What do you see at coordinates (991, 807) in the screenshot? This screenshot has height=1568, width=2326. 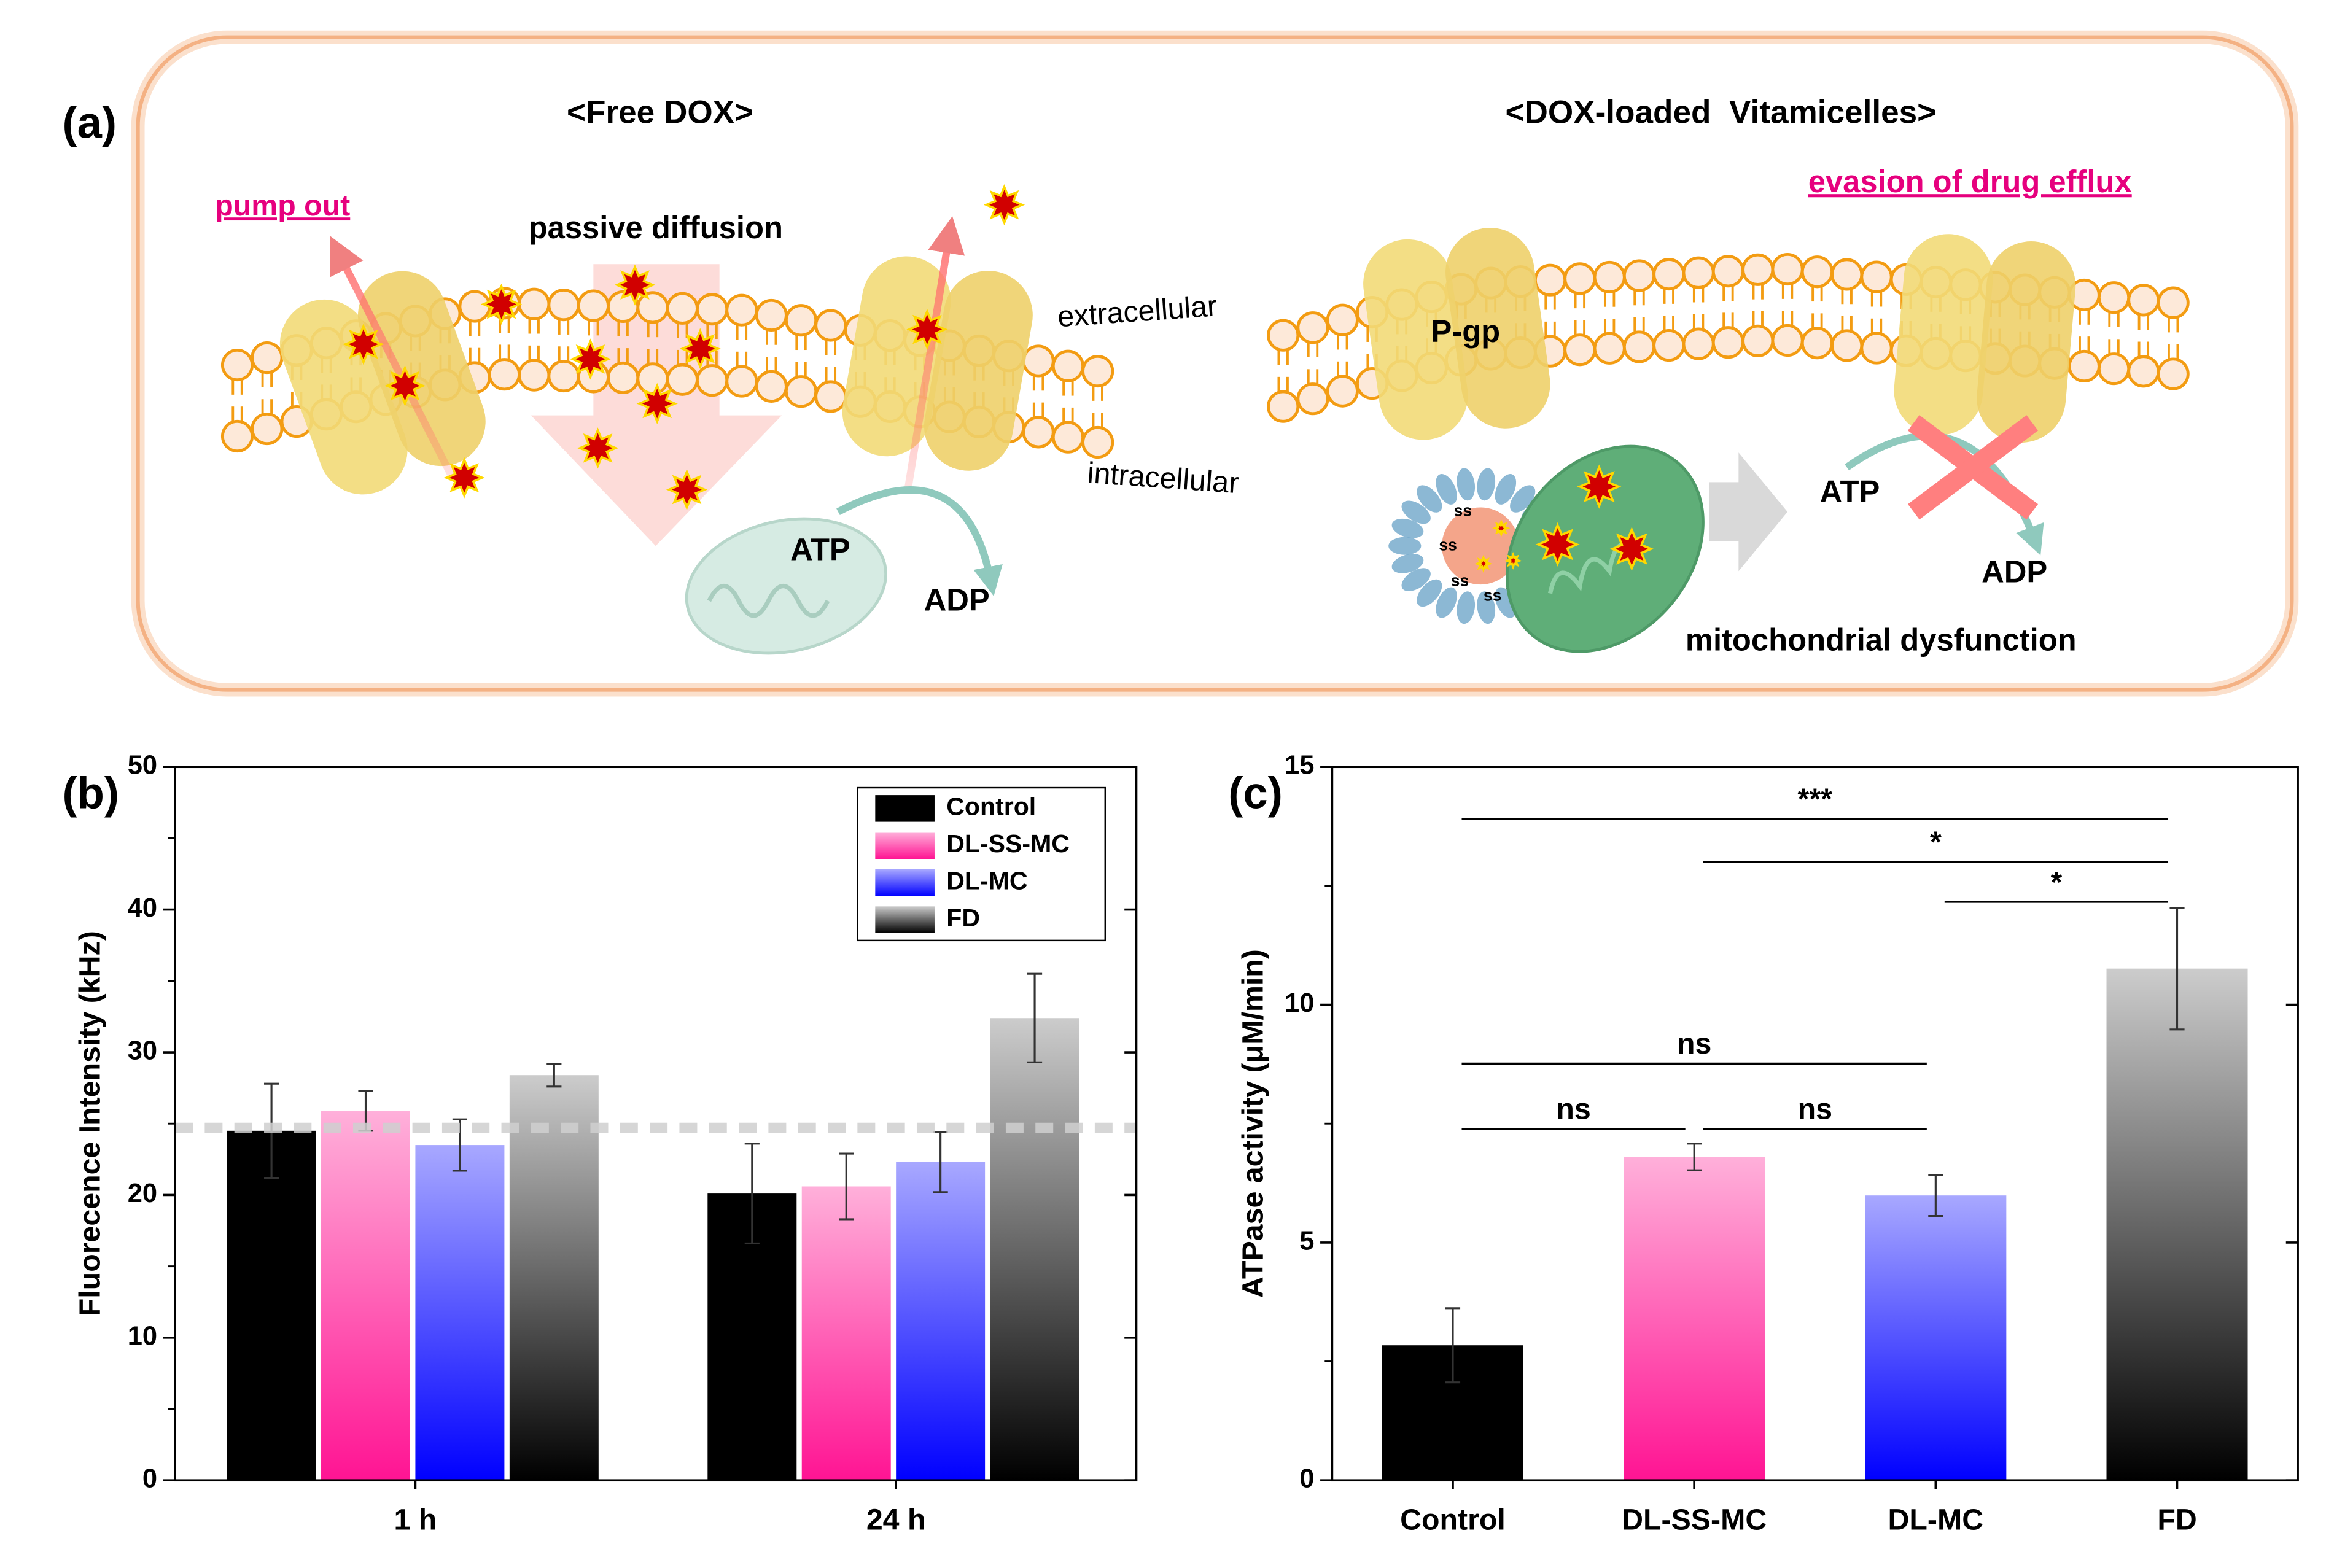 I see `legend-label: Control` at bounding box center [991, 807].